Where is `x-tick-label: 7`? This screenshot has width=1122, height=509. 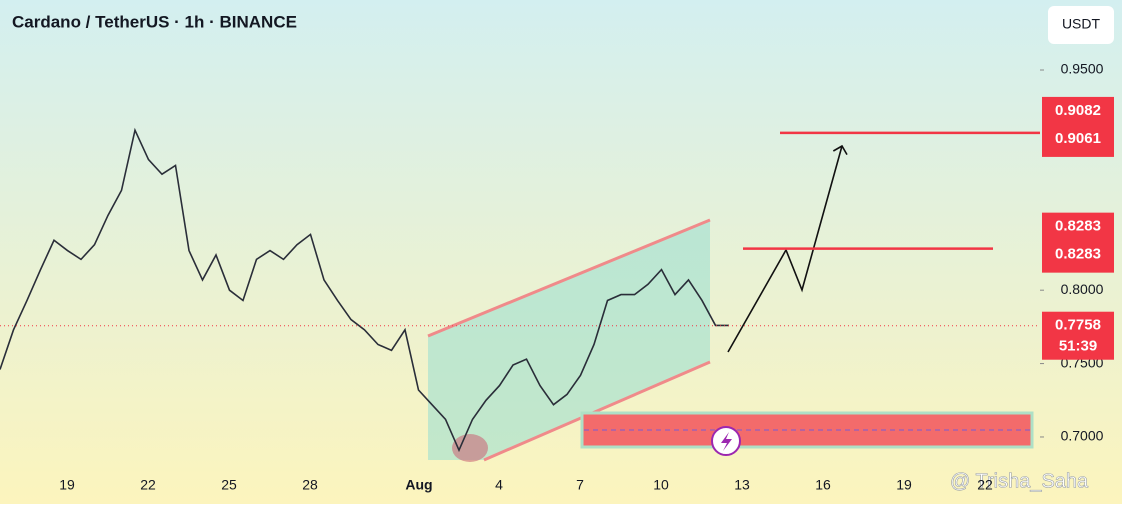 x-tick-label: 7 is located at coordinates (580, 485).